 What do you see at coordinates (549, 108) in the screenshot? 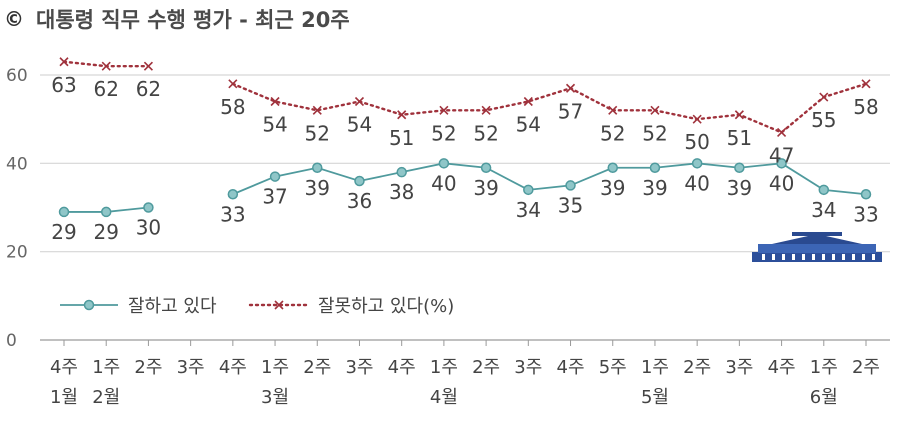
I see `series-disapprove-line` at bounding box center [549, 108].